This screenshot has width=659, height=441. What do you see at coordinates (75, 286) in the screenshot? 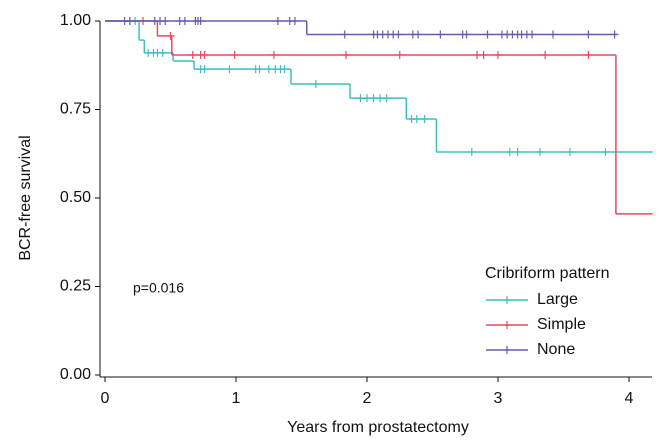
I see `y-tick-label: 0.25` at bounding box center [75, 286].